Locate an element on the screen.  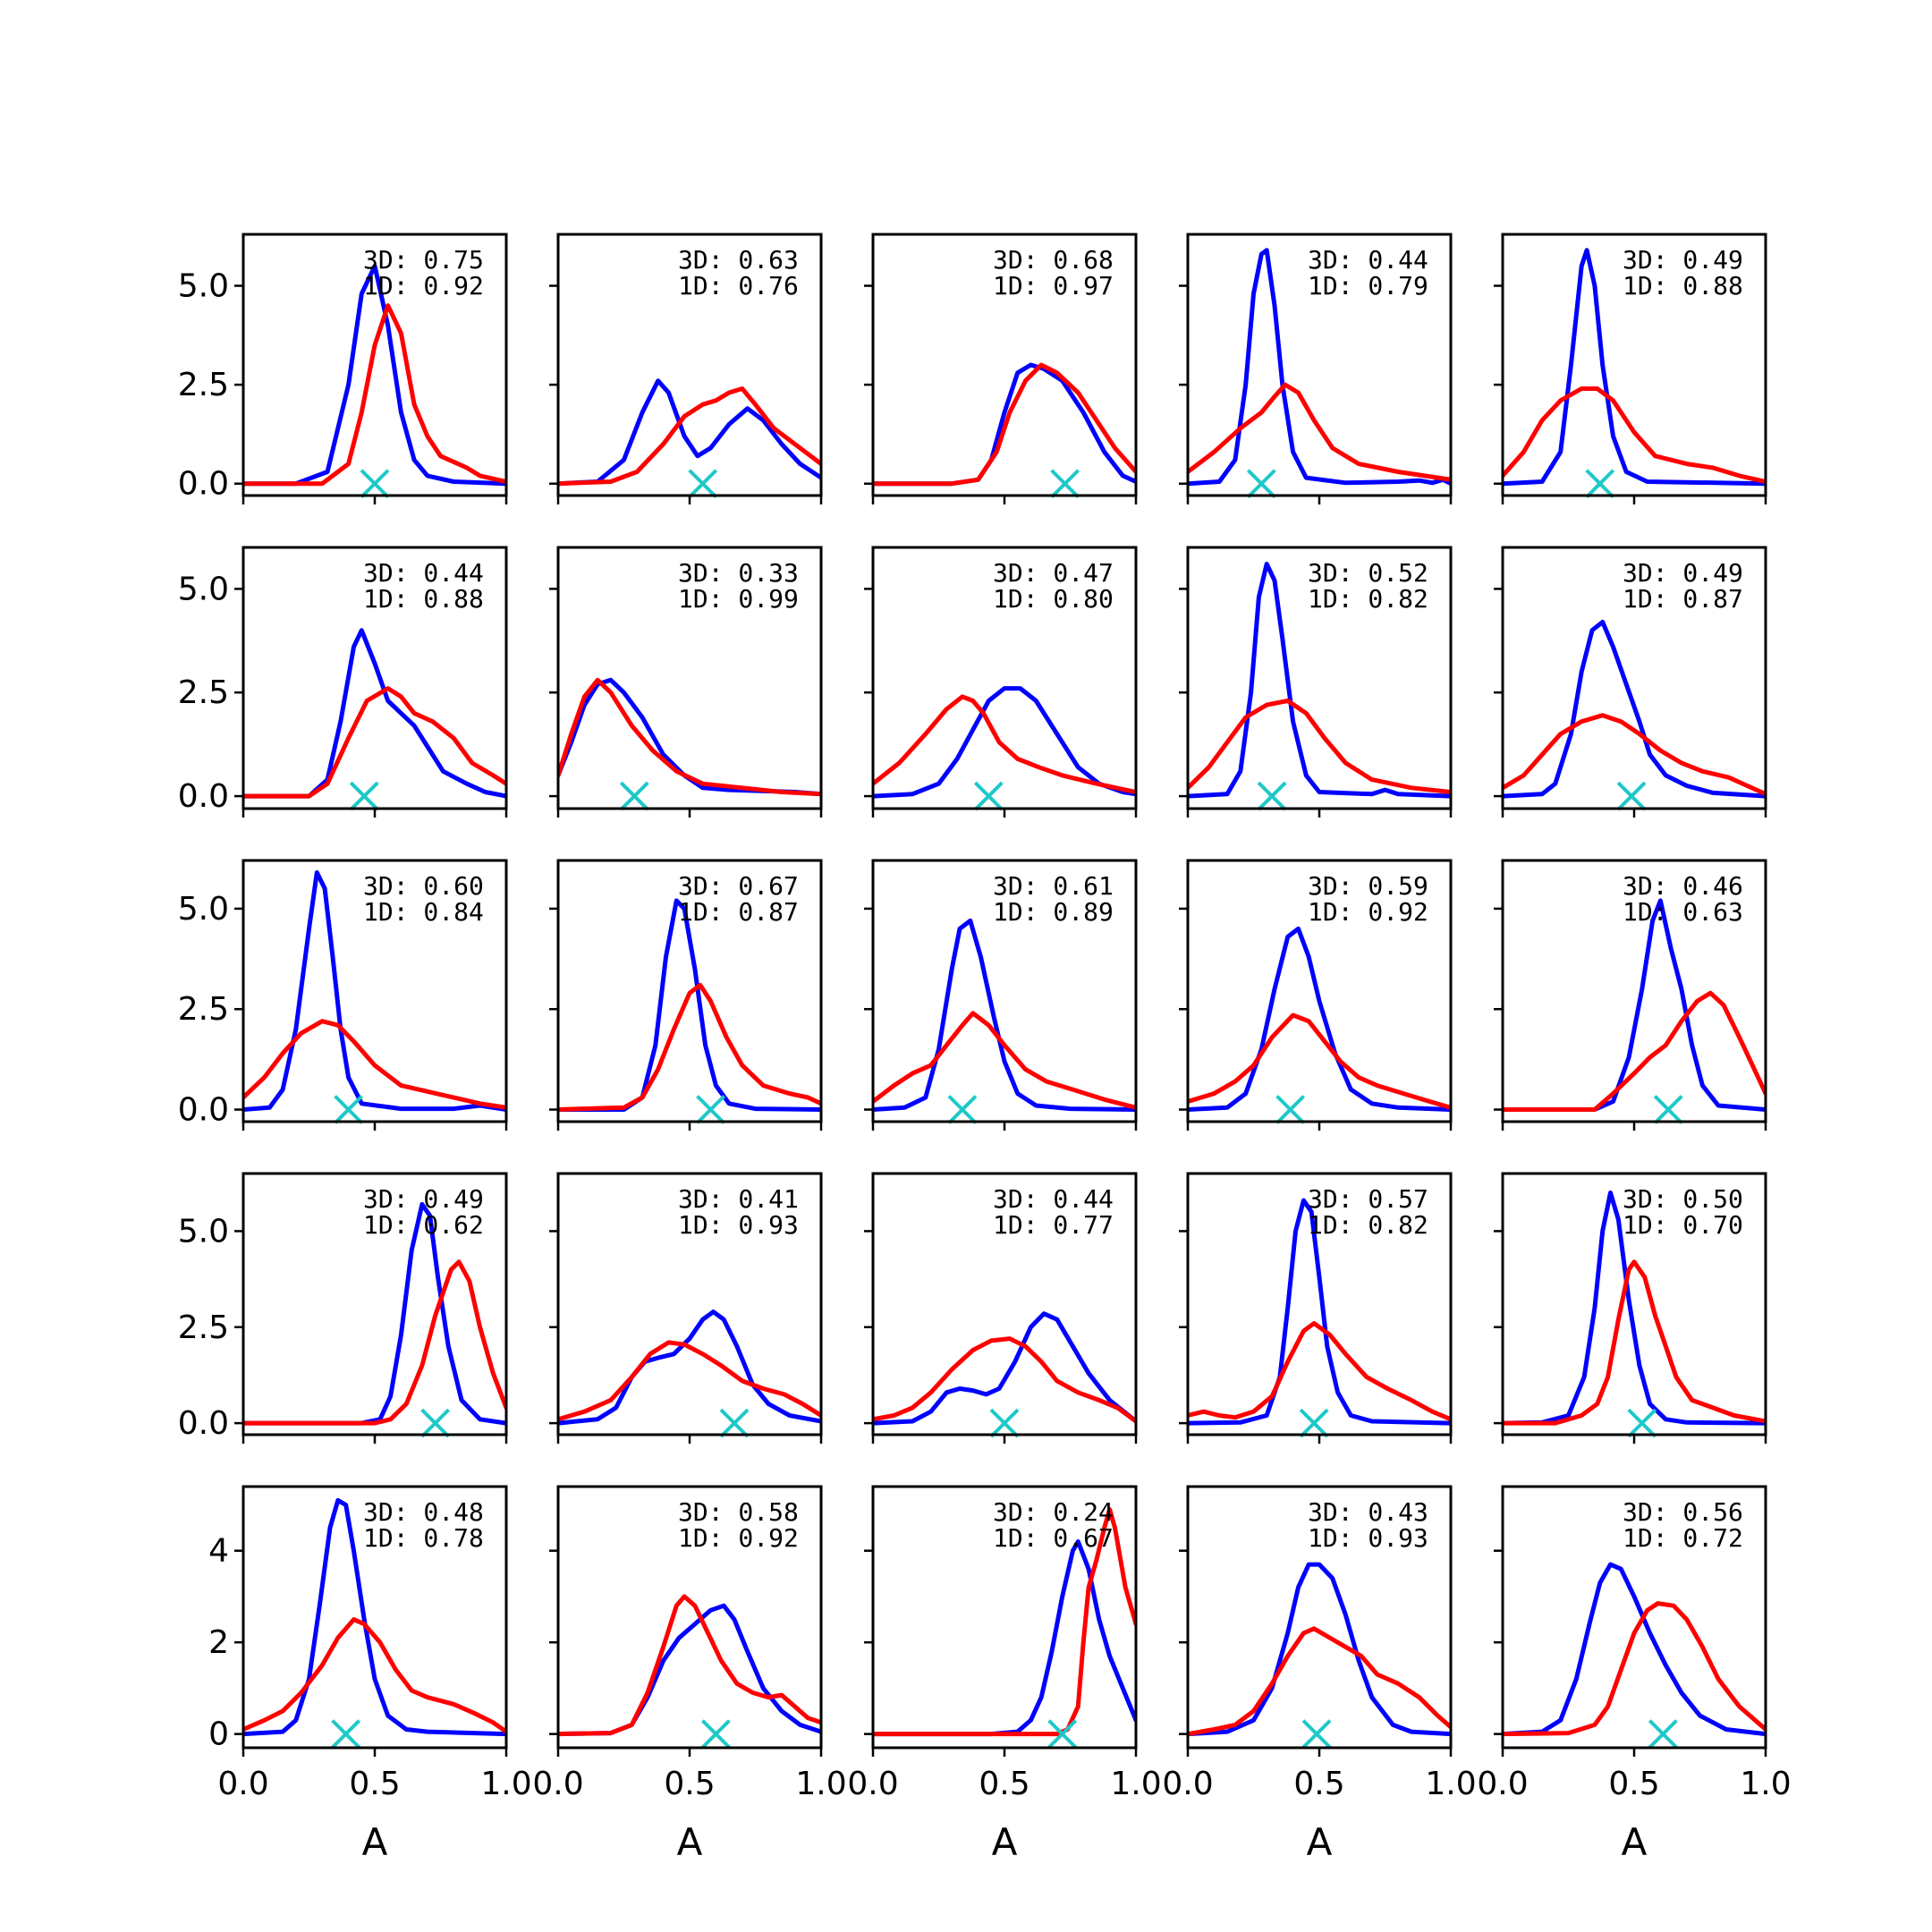
annotation-1d: 1D: 0.93 is located at coordinates (738, 1225).